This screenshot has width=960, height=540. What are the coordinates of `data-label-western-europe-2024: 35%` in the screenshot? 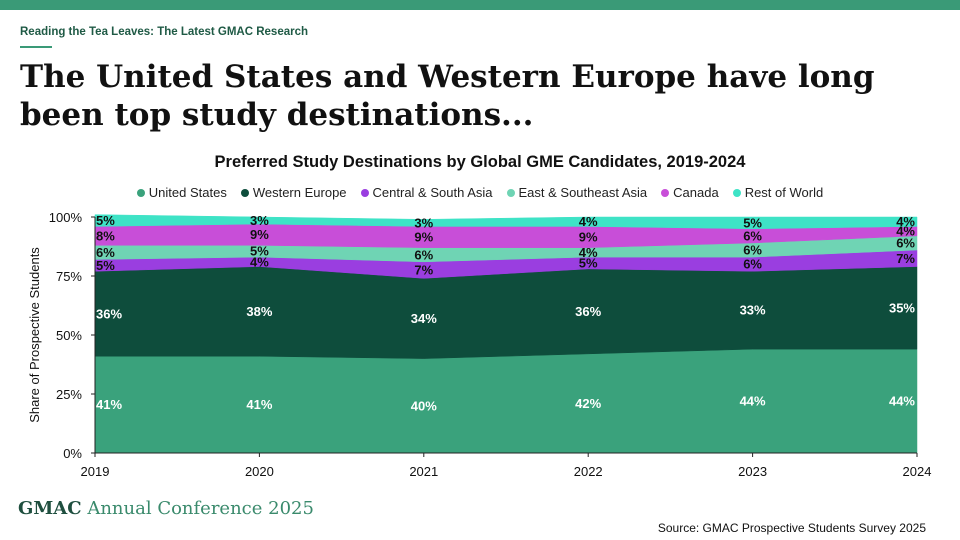 It's located at (902, 307).